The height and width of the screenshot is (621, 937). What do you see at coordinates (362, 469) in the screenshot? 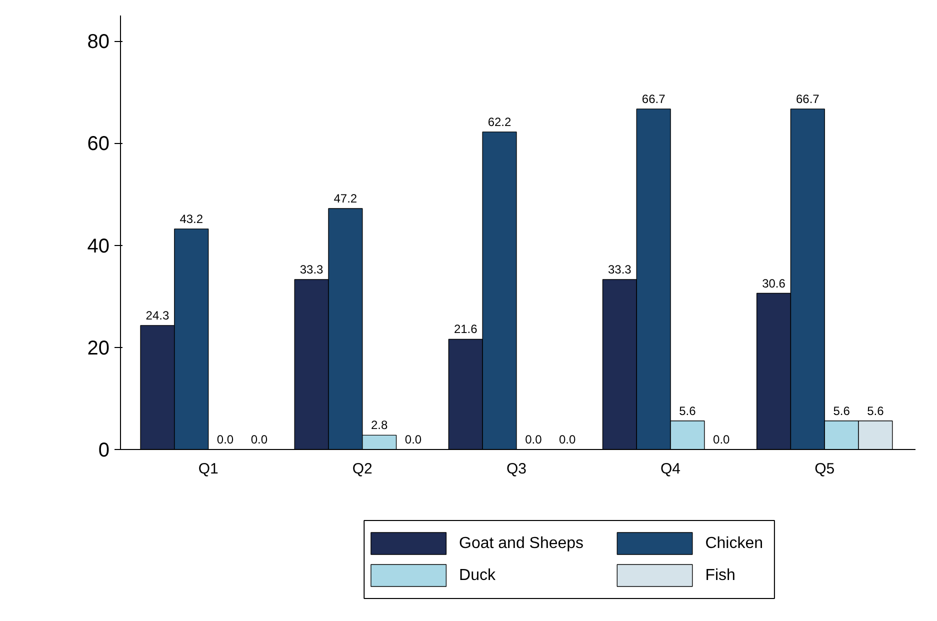
I see `x-tick-label: Q2` at bounding box center [362, 469].